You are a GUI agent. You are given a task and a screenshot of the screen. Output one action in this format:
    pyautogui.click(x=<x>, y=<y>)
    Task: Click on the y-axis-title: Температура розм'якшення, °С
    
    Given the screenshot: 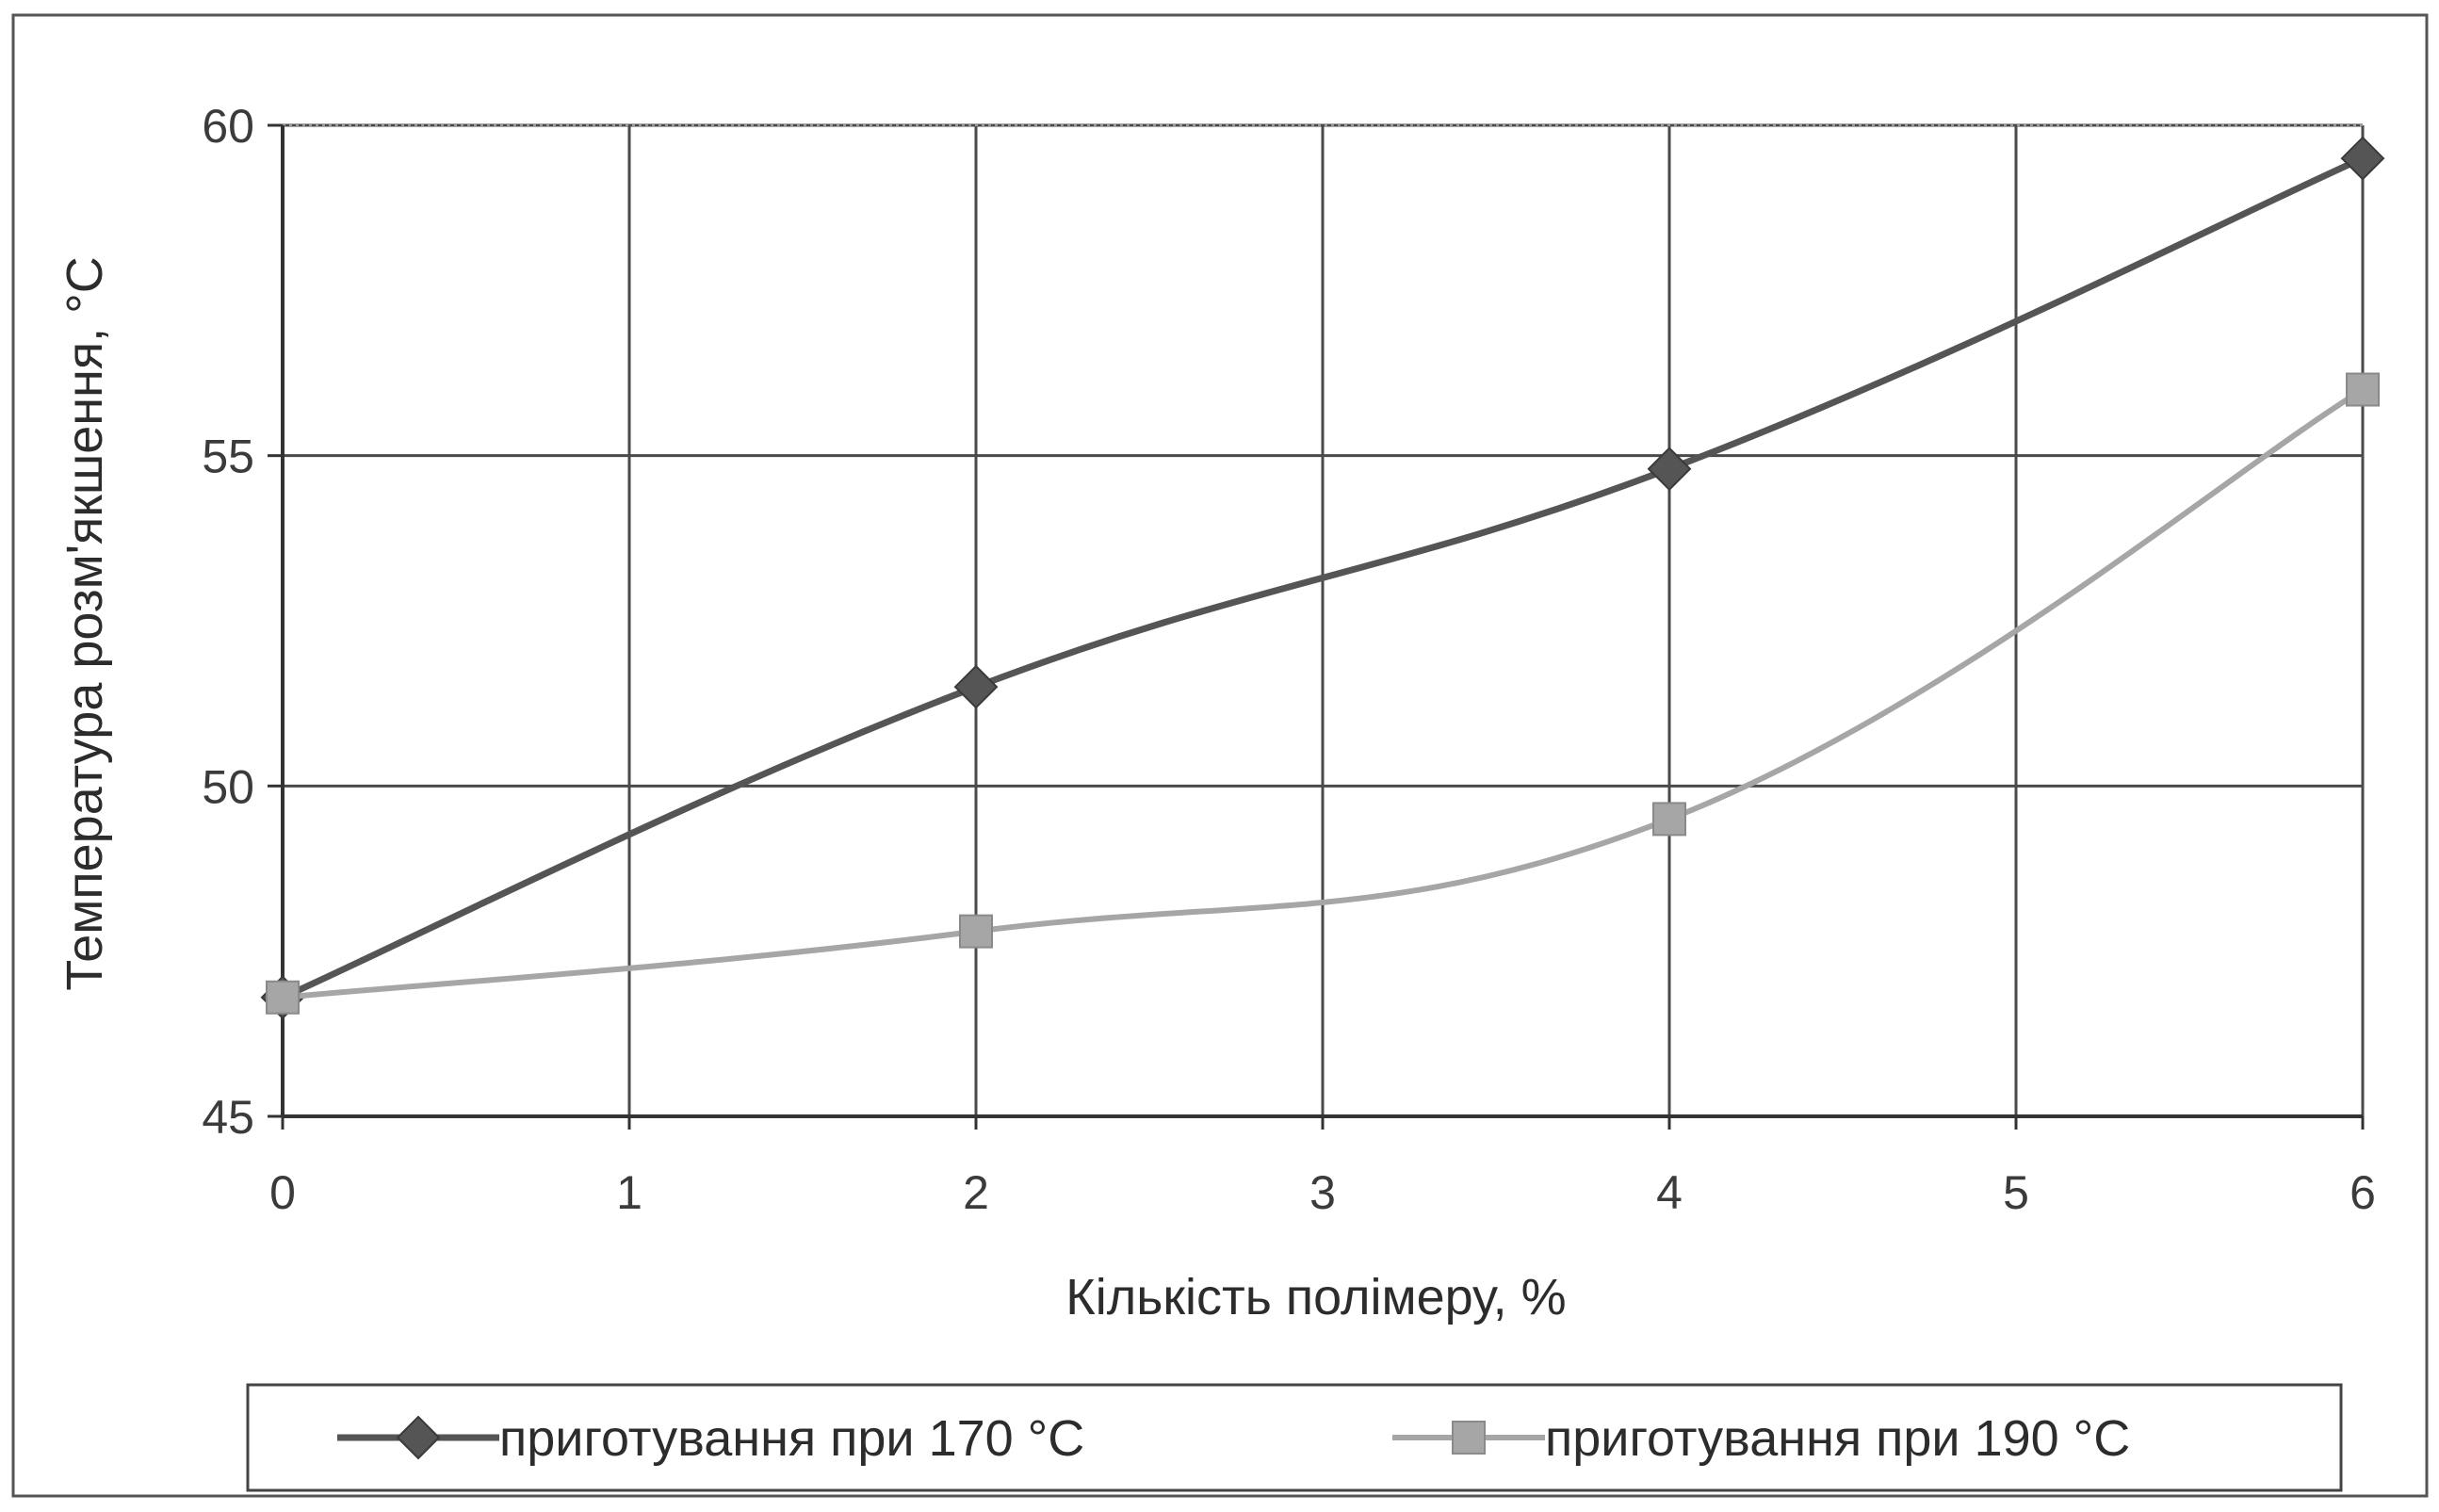 What is the action you would take?
    pyautogui.click(x=85, y=623)
    